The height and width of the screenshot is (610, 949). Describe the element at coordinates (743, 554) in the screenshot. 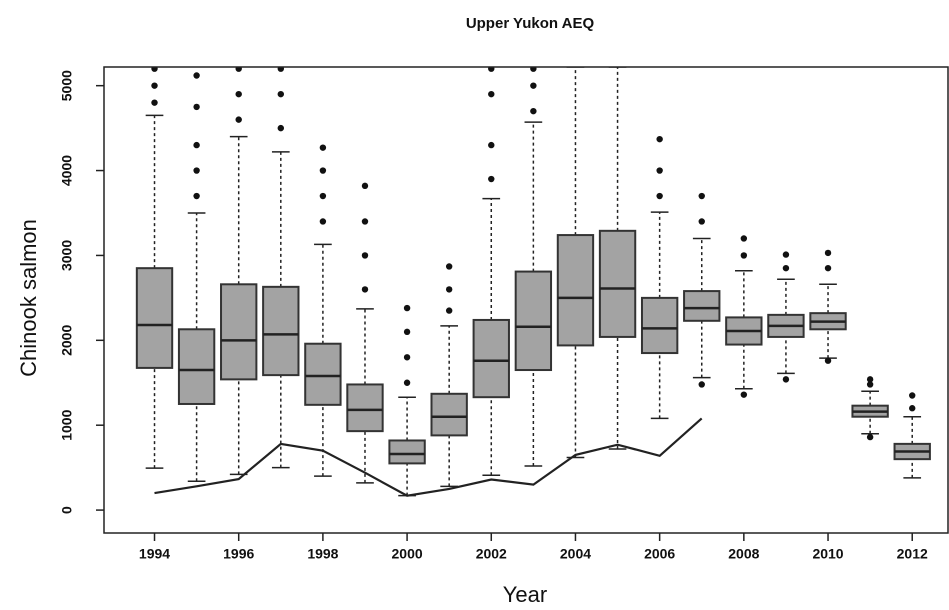

I see `x-tick-label: 2008` at that location.